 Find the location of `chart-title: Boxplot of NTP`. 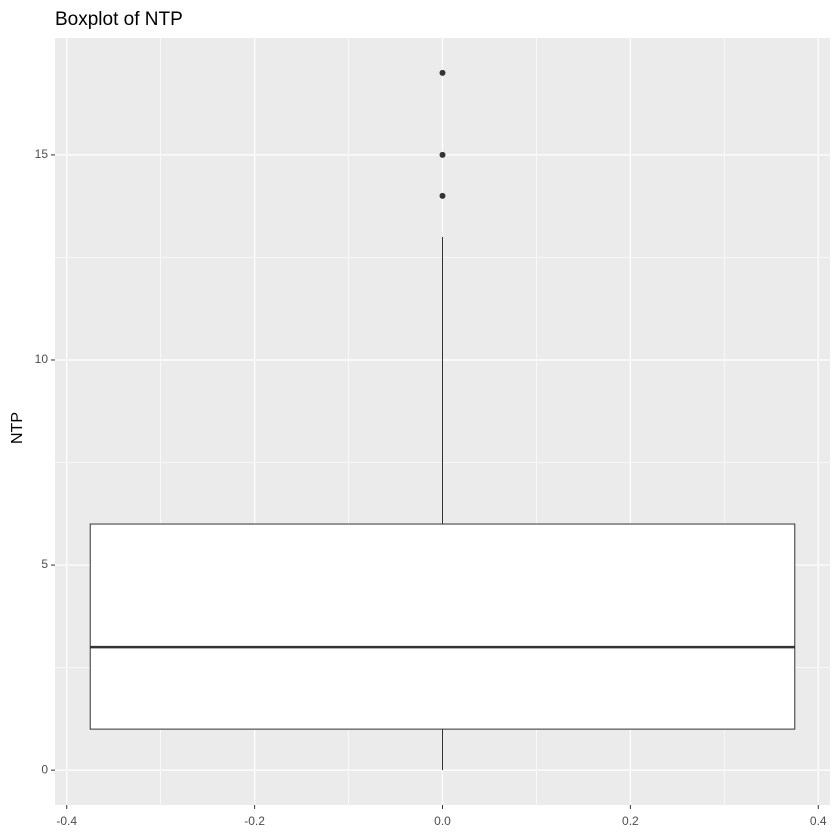

chart-title: Boxplot of NTP is located at coordinates (119, 19).